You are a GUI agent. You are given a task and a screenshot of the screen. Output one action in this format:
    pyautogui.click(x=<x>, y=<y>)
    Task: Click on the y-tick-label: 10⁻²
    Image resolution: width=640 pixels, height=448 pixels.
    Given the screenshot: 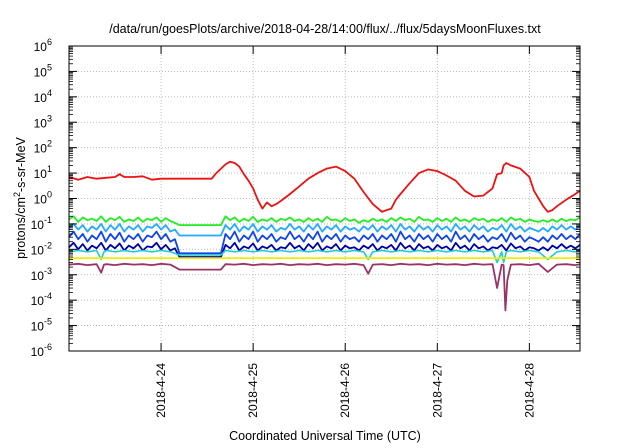 What is the action you would take?
    pyautogui.click(x=41, y=248)
    